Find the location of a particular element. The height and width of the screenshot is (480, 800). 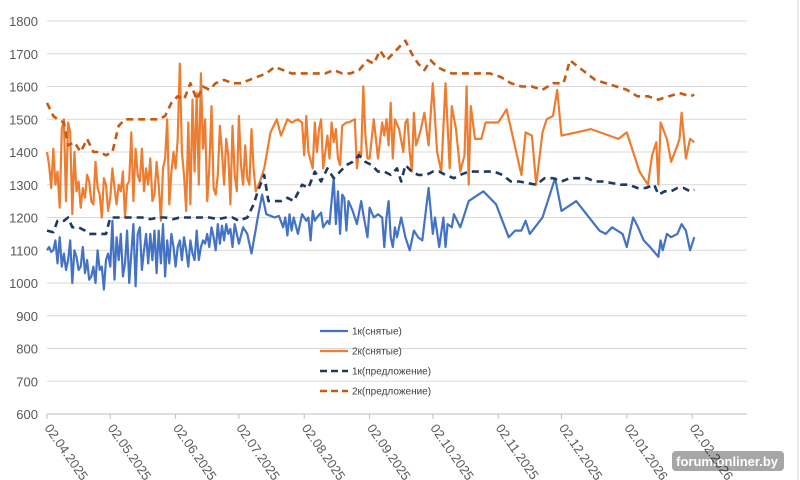

legend-label-2: 1к(предложение) is located at coordinates (391, 372).